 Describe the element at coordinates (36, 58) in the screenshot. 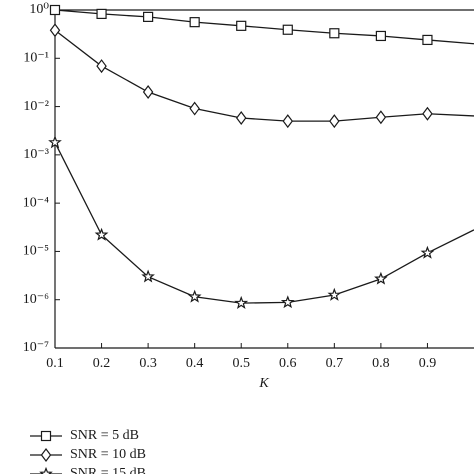

I see `y-tick-label: 10⁻¹` at that location.